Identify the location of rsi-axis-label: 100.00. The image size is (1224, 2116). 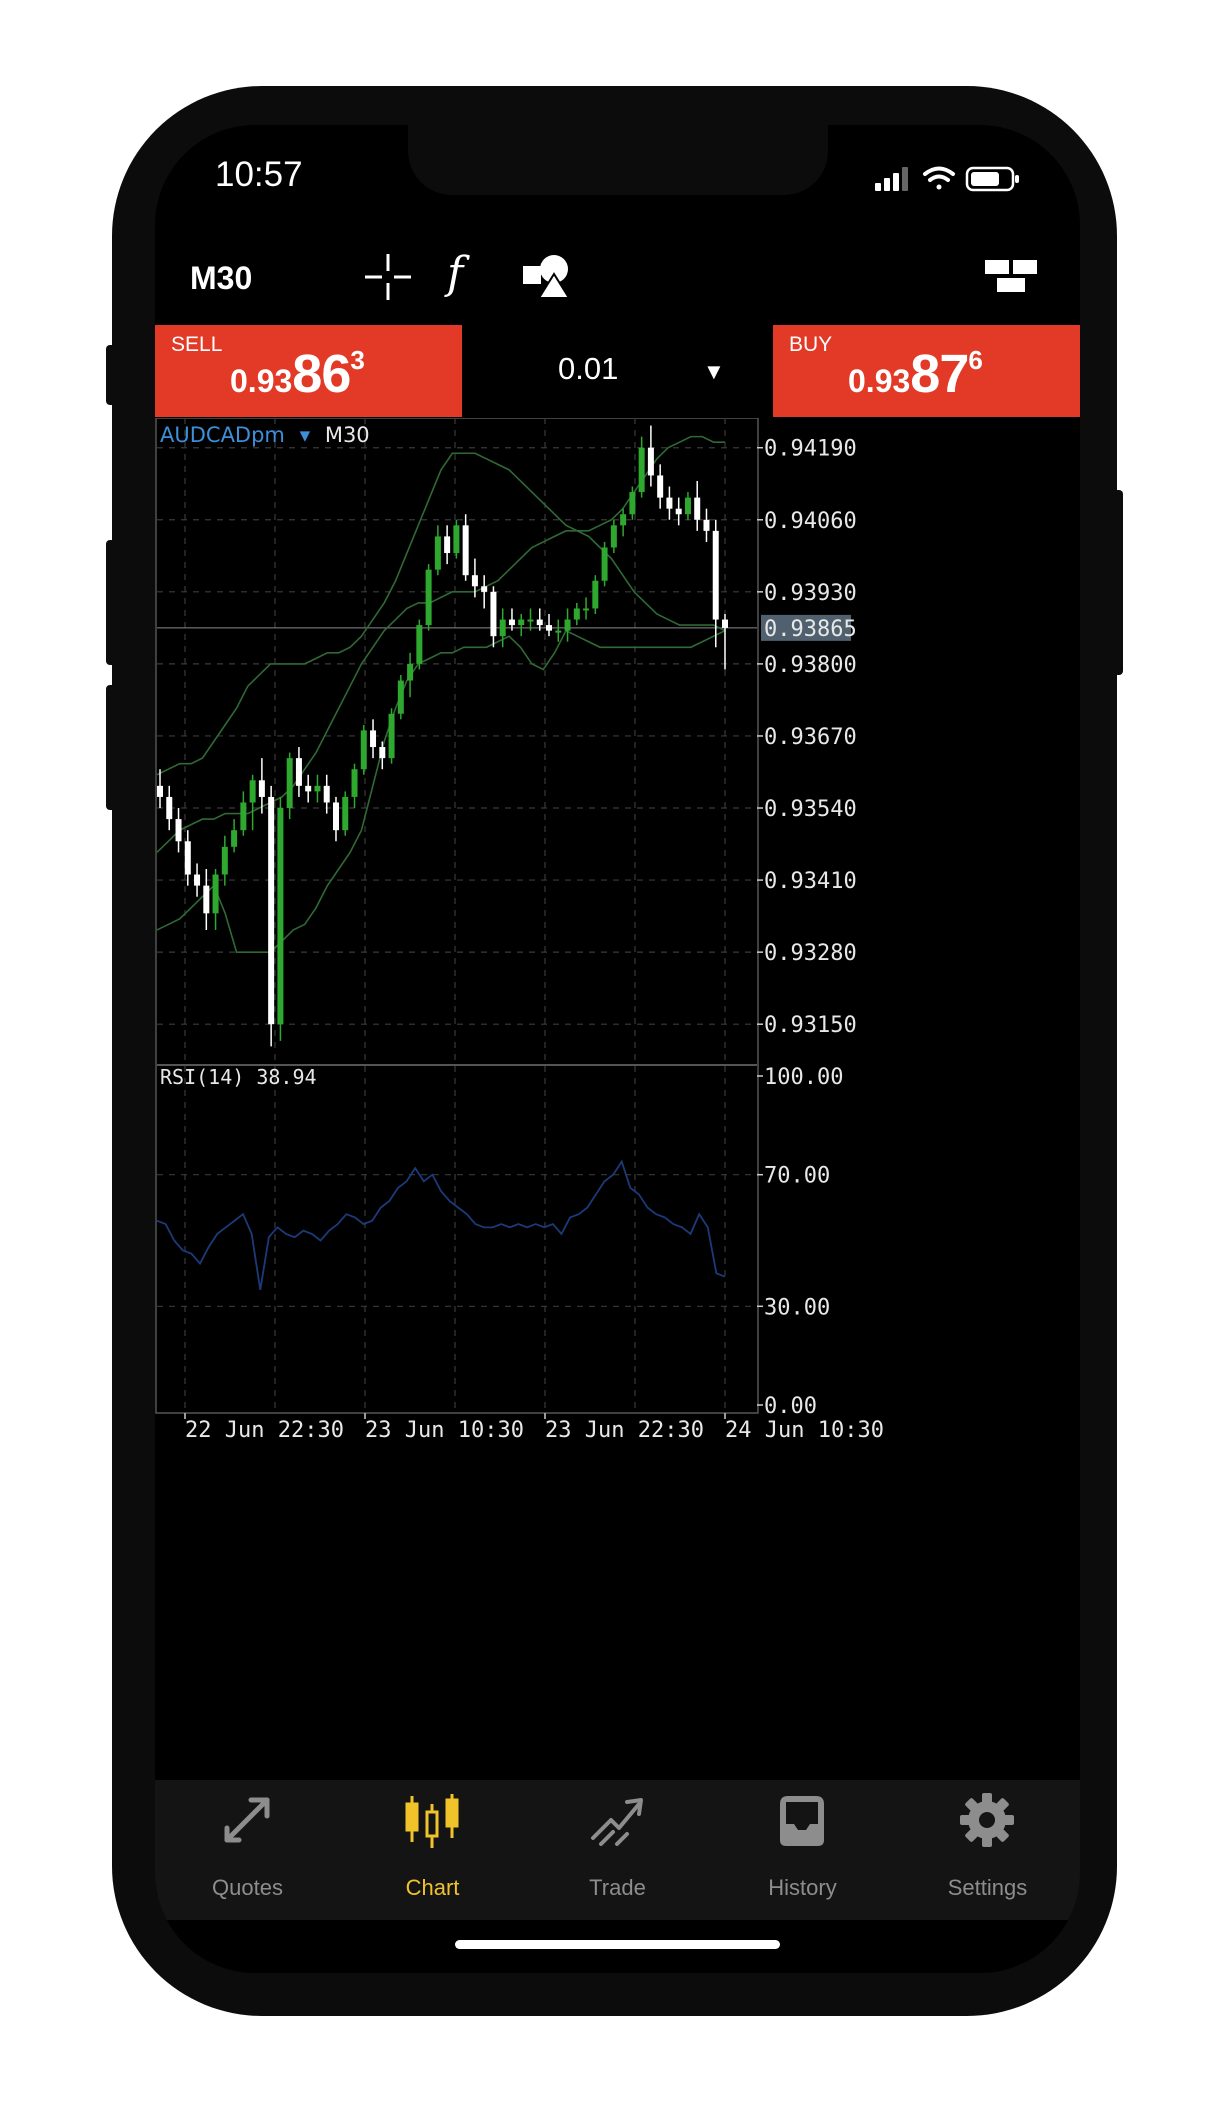
(803, 1077).